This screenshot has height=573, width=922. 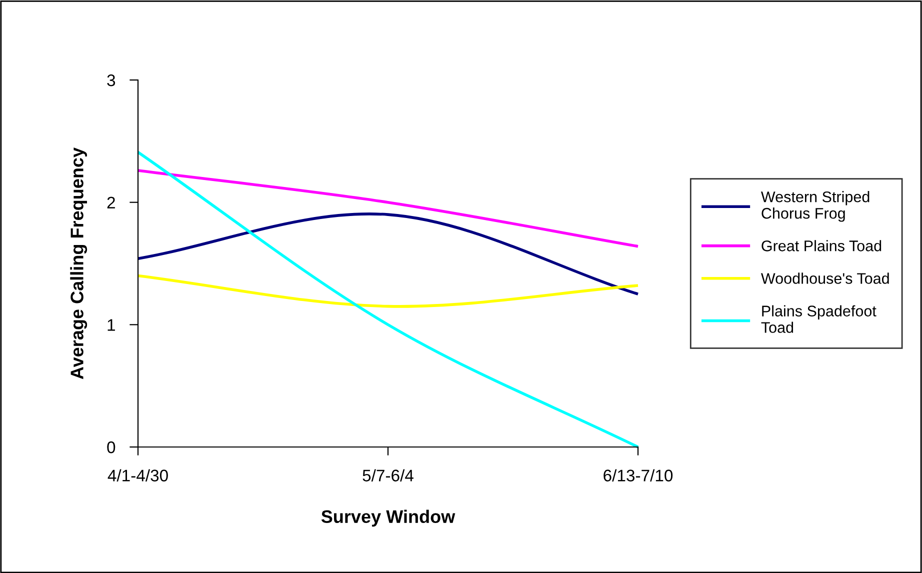 I want to click on x-tick-label: 6/13-7/10, so click(x=638, y=475).